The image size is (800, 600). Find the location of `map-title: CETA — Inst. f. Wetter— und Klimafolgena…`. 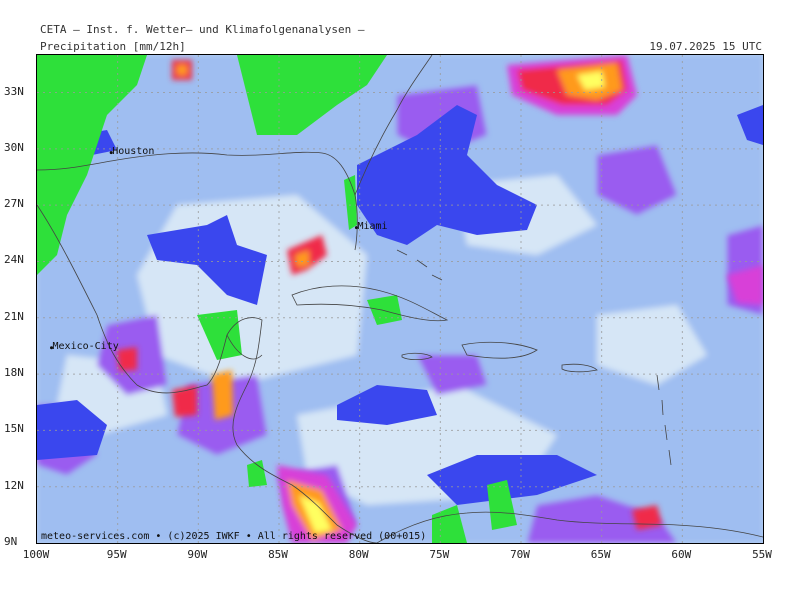

map-title: CETA — Inst. f. Wetter— und Klimafolgena… is located at coordinates (202, 29).